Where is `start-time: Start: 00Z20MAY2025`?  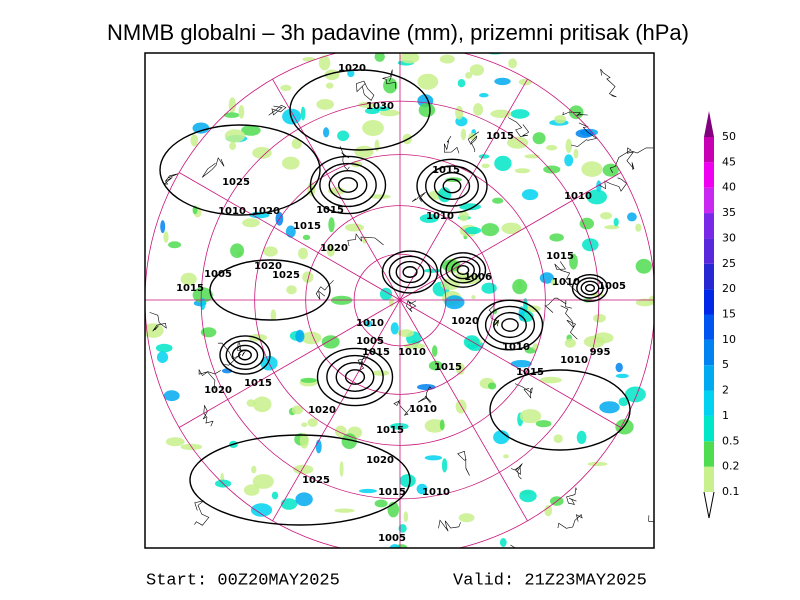 start-time: Start: 00Z20MAY2025 is located at coordinates (243, 580).